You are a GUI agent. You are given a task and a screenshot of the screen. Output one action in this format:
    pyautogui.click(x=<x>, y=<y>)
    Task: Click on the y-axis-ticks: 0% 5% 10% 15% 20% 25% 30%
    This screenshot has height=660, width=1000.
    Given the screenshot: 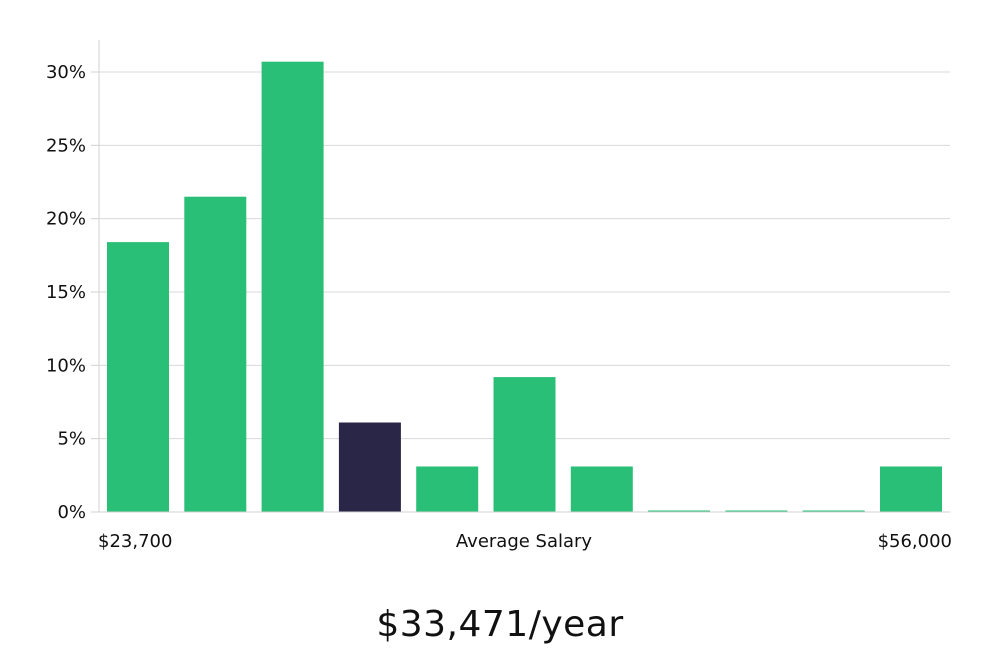 What is the action you would take?
    pyautogui.click(x=72, y=292)
    